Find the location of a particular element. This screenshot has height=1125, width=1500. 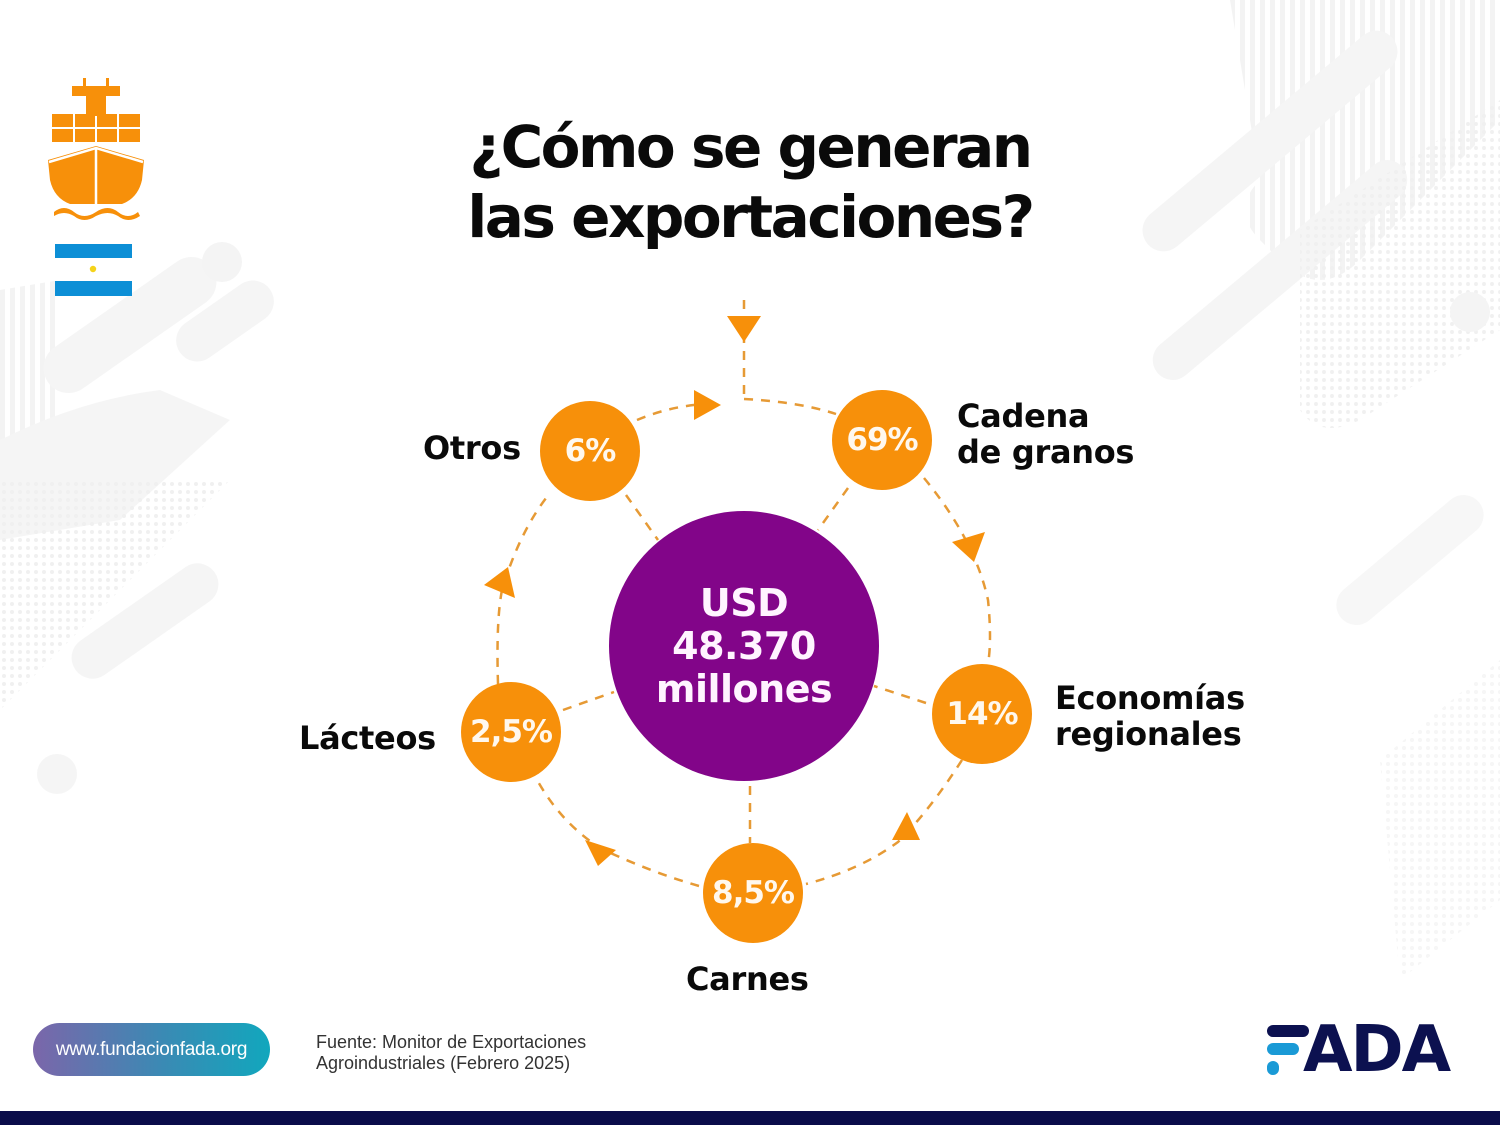

label-line: regionales is located at coordinates (1148, 734).